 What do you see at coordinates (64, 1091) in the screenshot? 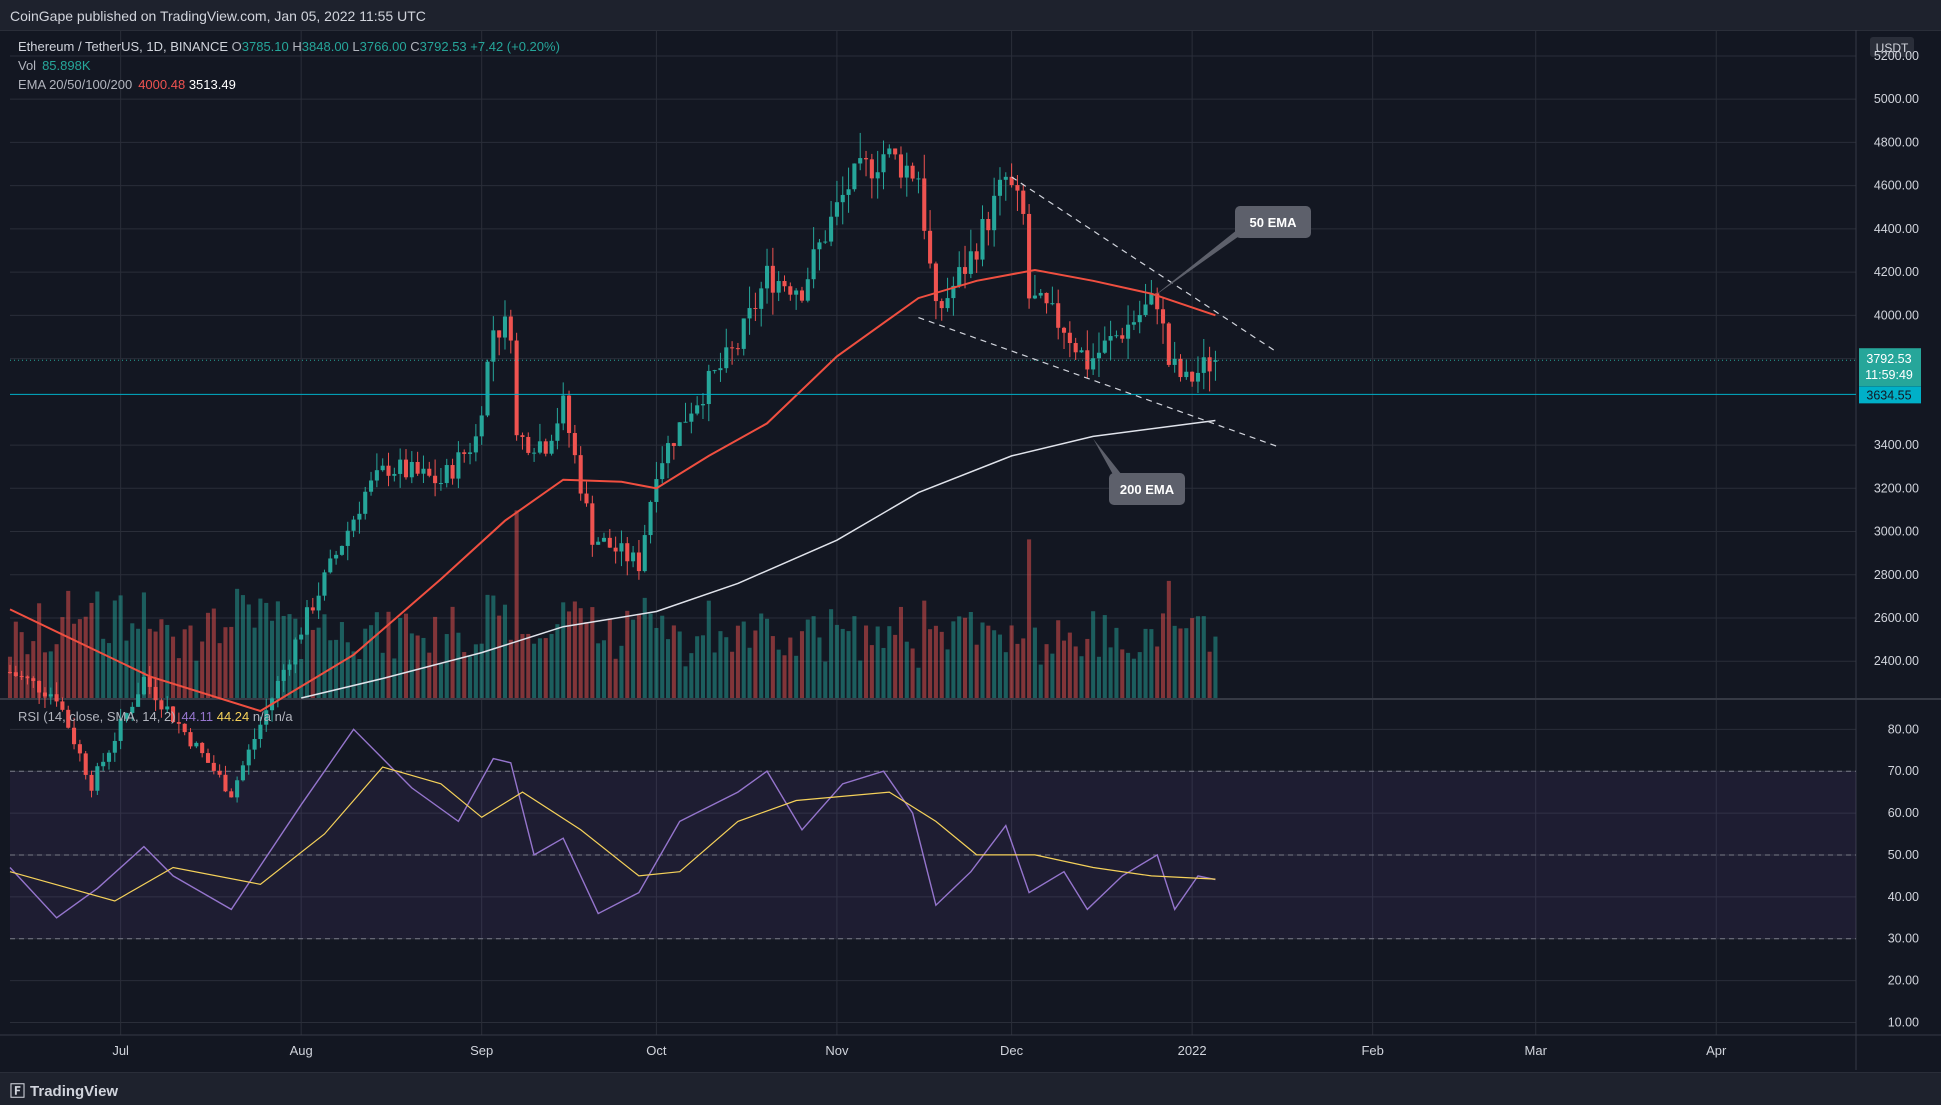
I see `tradingview-logo: 🄵 TradingView` at bounding box center [64, 1091].